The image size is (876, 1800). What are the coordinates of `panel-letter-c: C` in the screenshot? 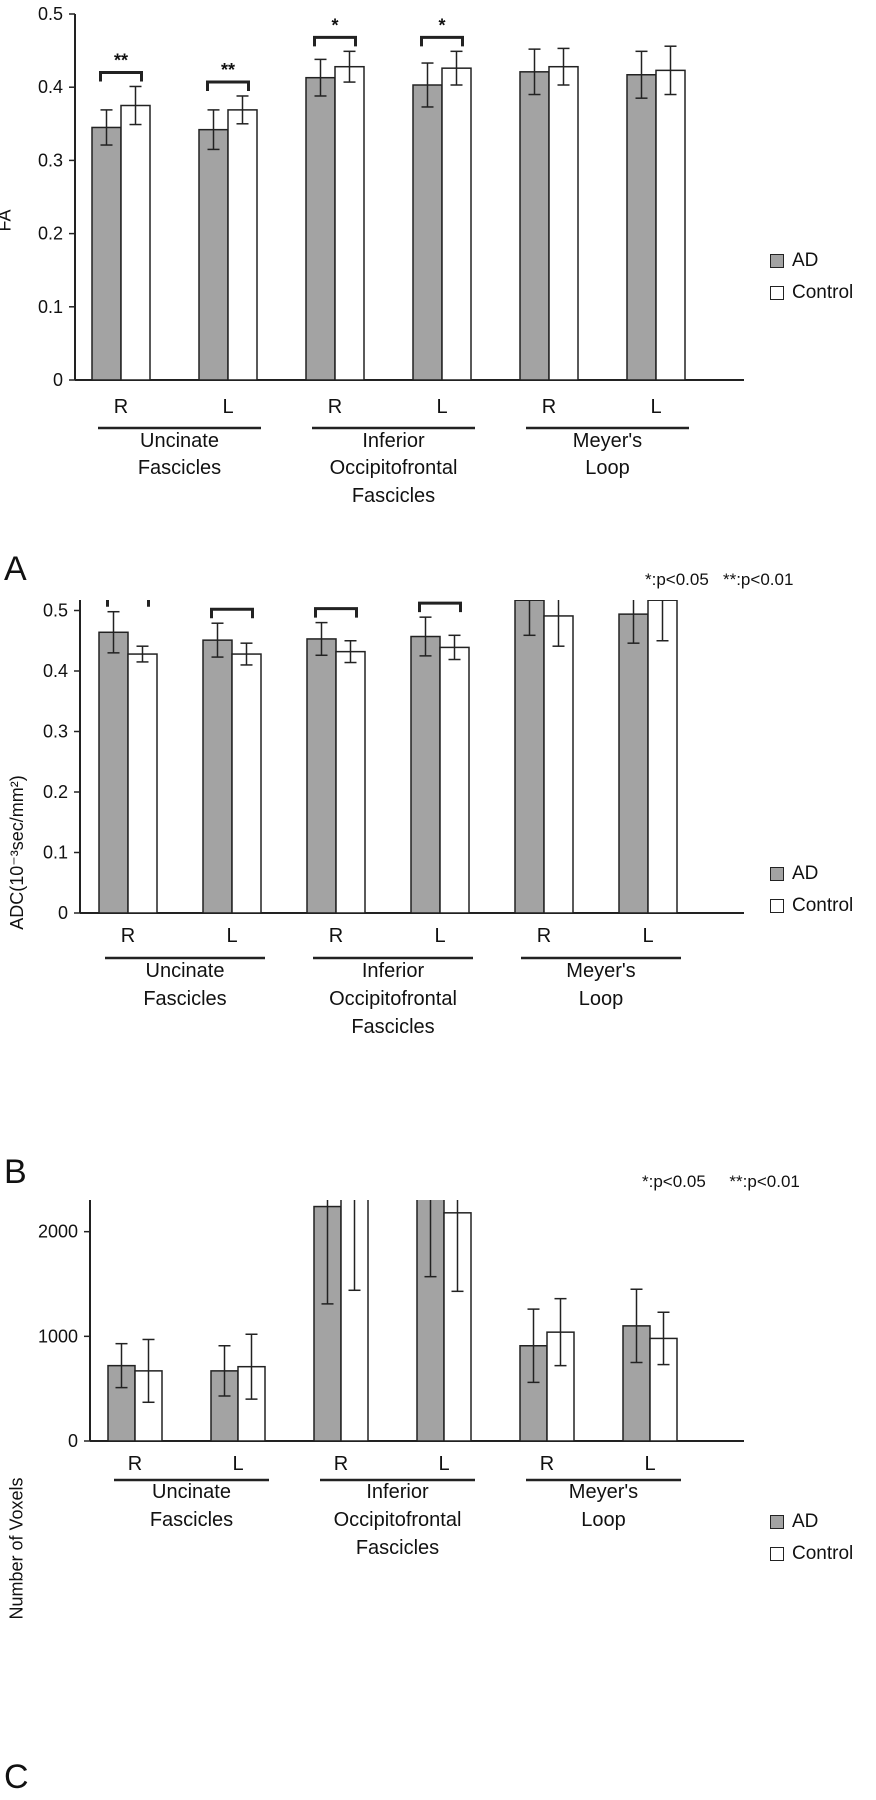 It's located at (16, 1777).